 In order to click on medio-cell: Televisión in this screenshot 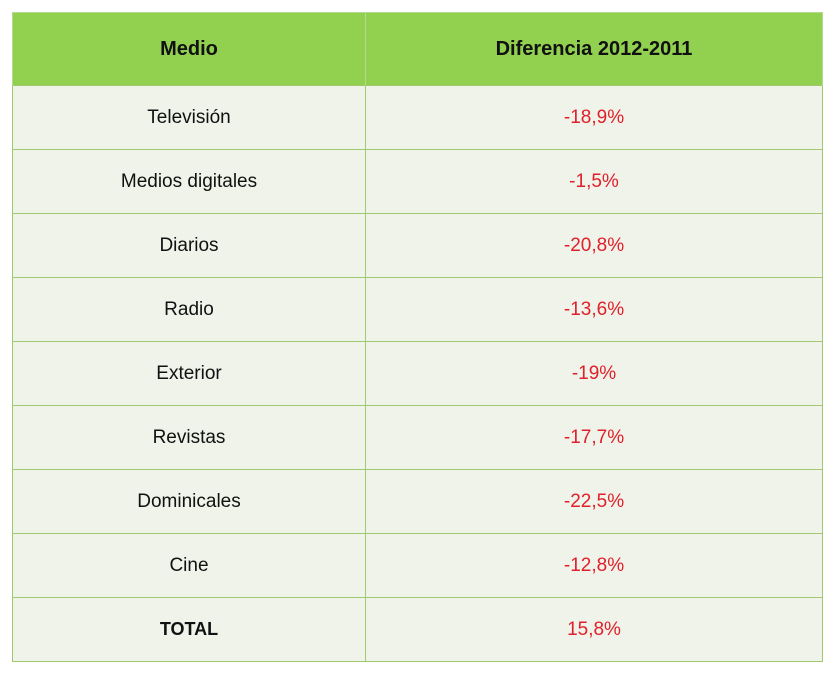, I will do `click(189, 117)`.